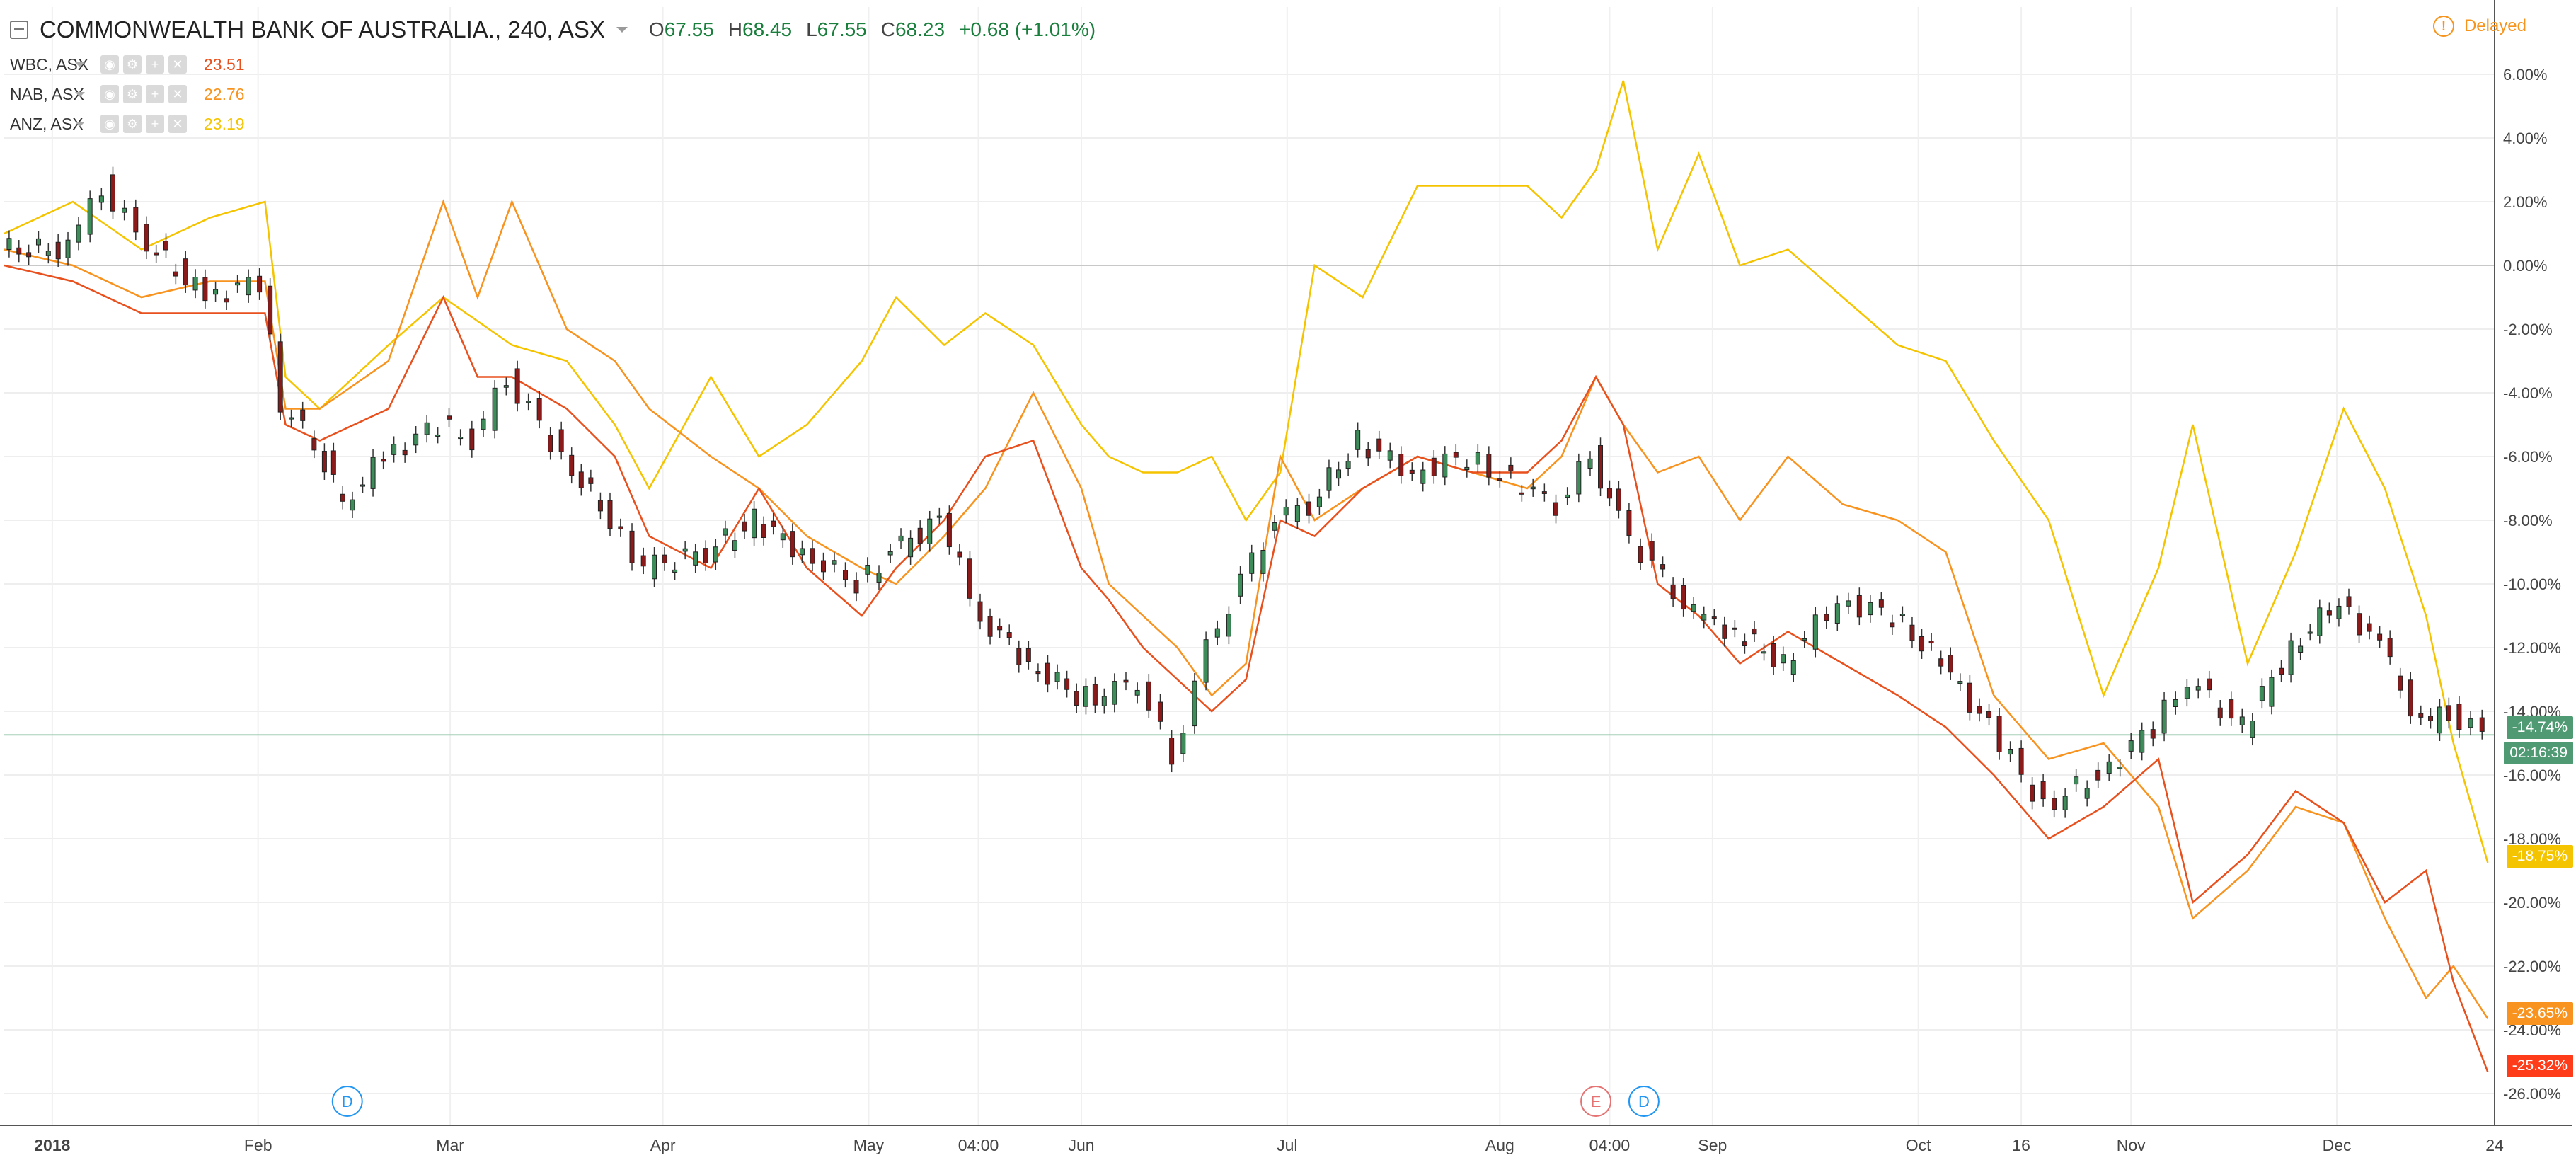 This screenshot has width=2576, height=1165. Describe the element at coordinates (2532, 584) in the screenshot. I see `y-tick-label: -10.00%` at that location.